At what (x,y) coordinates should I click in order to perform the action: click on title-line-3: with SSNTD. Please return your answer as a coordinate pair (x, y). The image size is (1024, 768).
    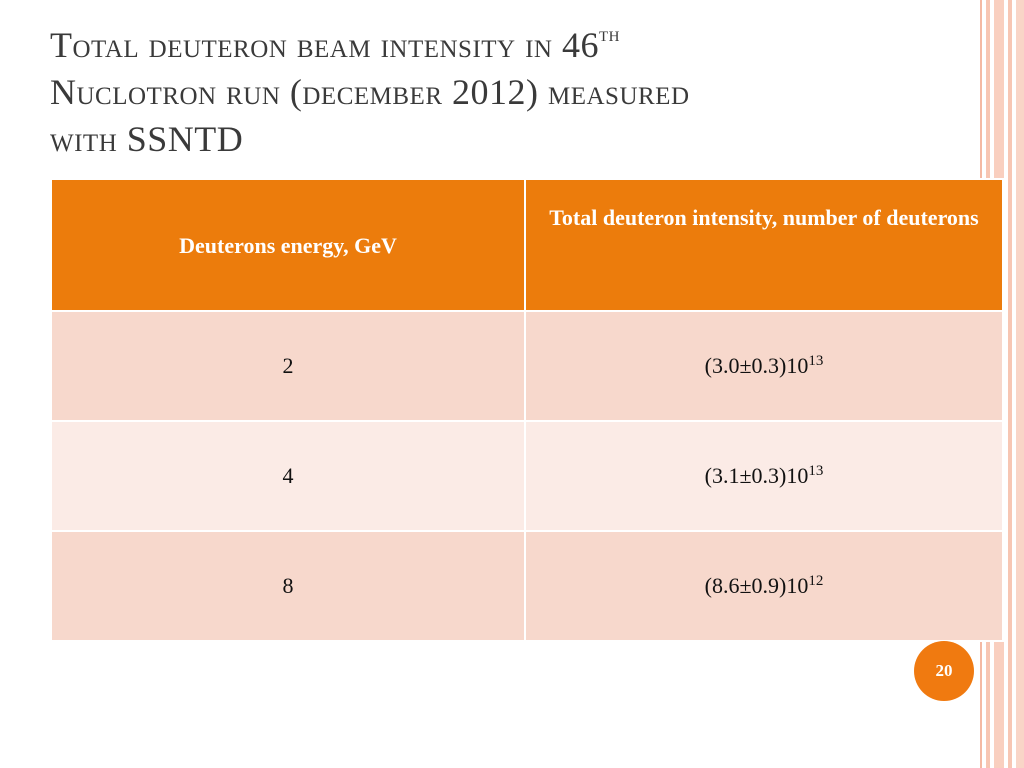
    Looking at the image, I should click on (147, 139).